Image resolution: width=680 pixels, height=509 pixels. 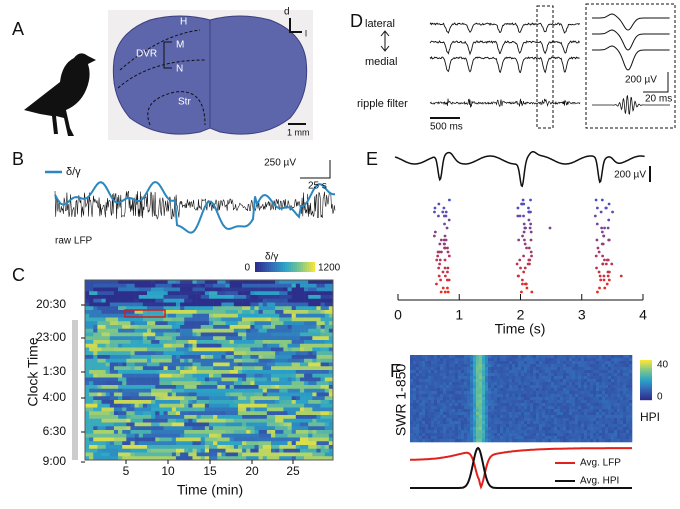 What do you see at coordinates (264, 267) in the screenshot?
I see `colorbar-cell` at bounding box center [264, 267].